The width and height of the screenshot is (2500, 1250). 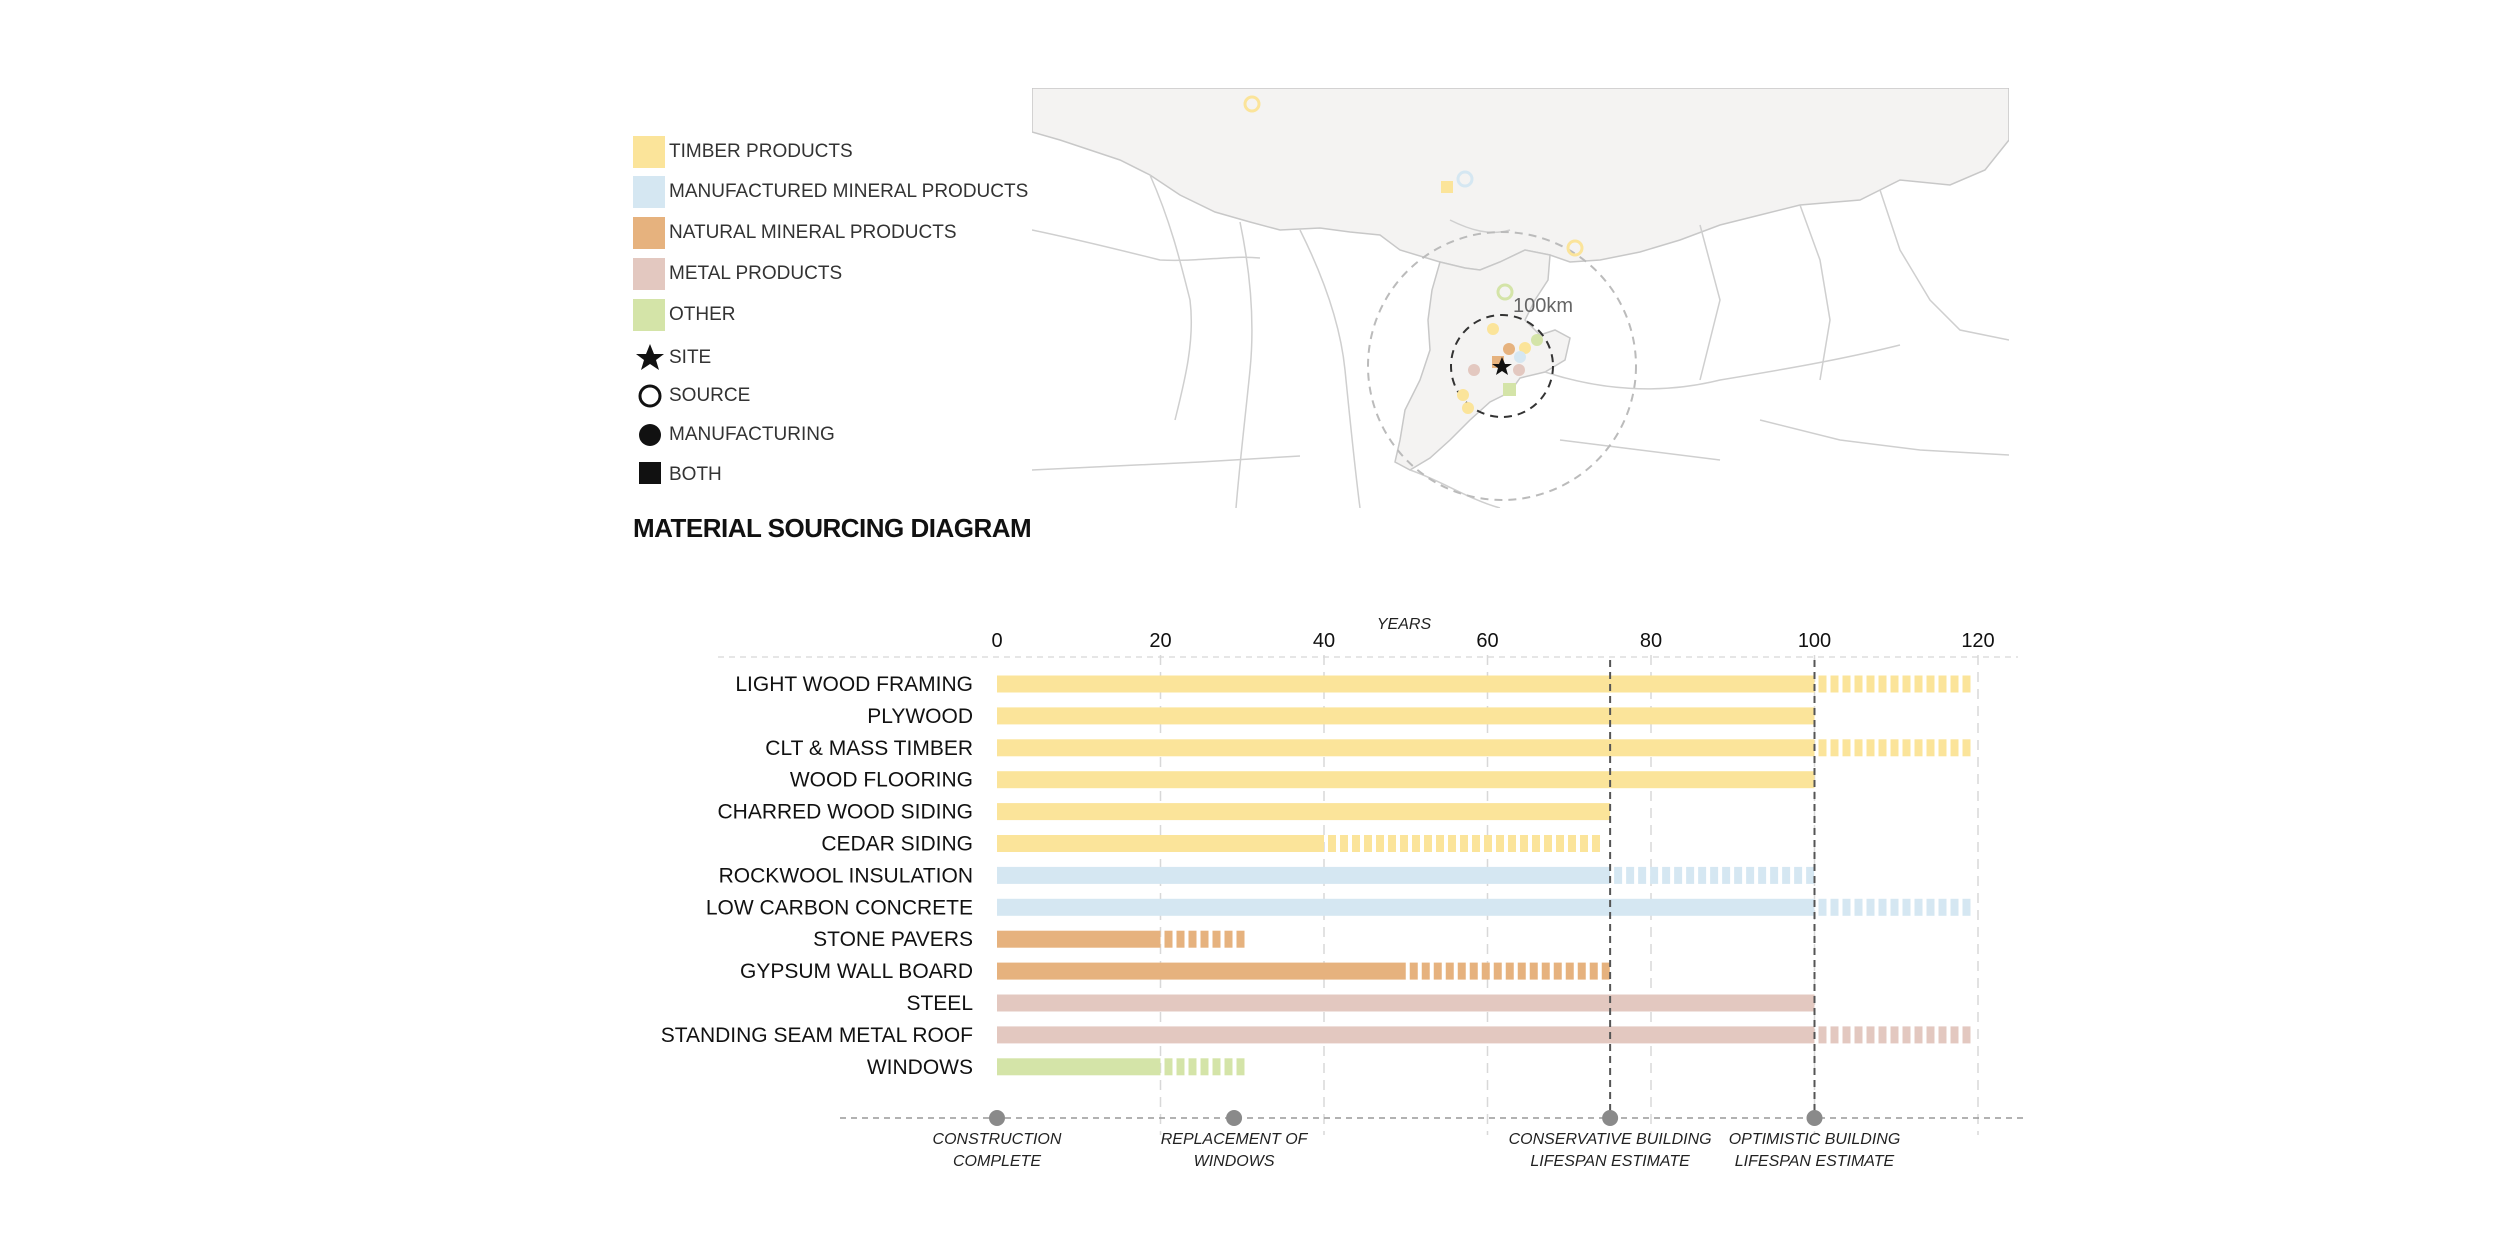 I want to click on legend-swatch-timber, so click(x=649, y=152).